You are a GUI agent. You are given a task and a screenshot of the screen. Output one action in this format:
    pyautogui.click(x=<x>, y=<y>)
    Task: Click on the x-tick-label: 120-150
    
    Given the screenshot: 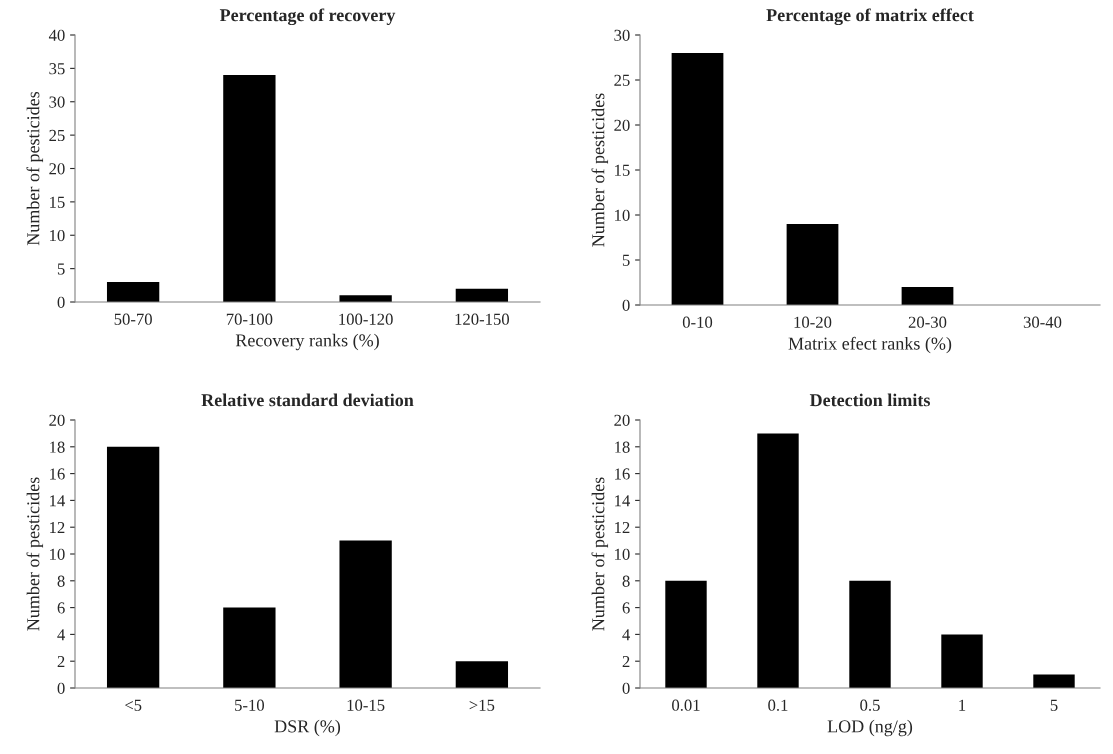 What is the action you would take?
    pyautogui.click(x=482, y=319)
    